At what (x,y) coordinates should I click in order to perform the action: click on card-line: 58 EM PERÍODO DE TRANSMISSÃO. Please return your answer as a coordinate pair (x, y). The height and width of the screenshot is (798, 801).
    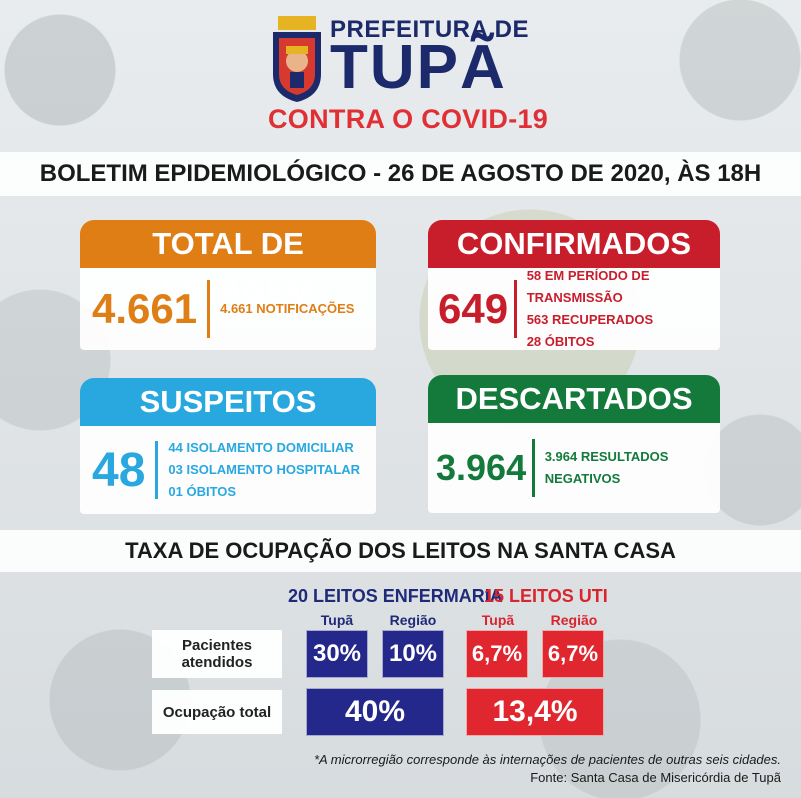
    Looking at the image, I should click on (588, 286).